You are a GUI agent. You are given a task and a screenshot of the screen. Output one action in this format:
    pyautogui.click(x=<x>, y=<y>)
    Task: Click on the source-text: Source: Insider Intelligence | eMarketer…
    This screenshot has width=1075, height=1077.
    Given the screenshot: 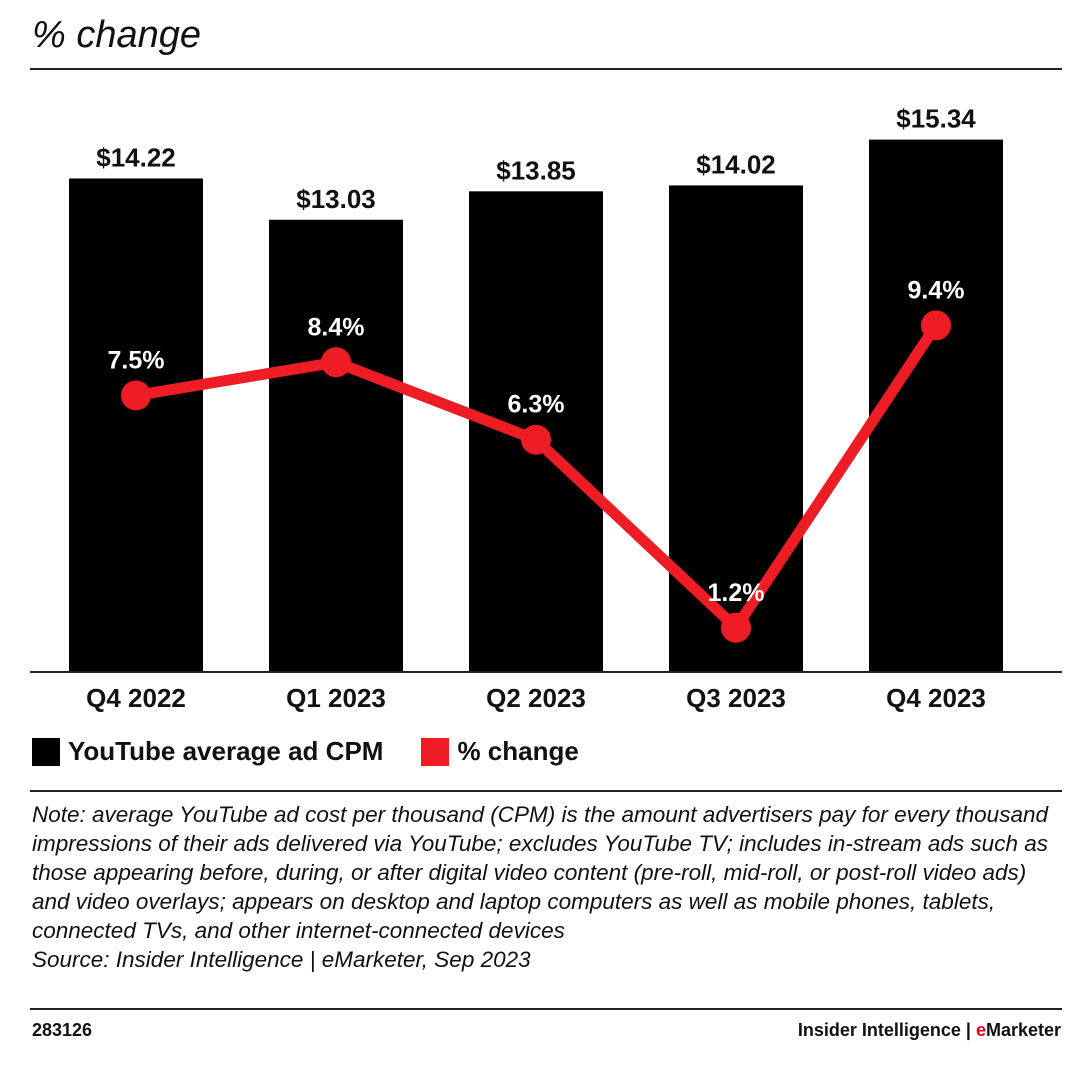 What is the action you would take?
    pyautogui.click(x=281, y=959)
    